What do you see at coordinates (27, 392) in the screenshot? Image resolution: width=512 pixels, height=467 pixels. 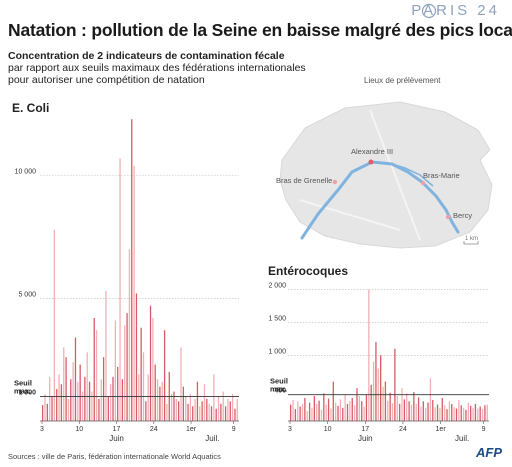 I see `y-tick-label: 1 000` at bounding box center [27, 392].